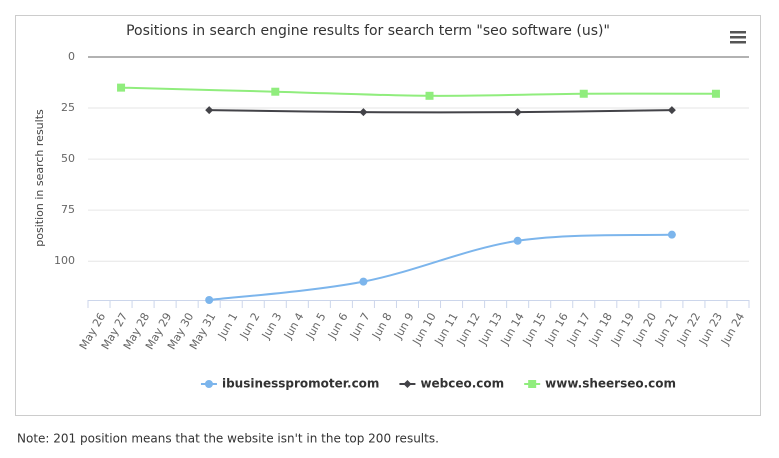  Describe the element at coordinates (68, 107) in the screenshot. I see `y-tick-label: 25` at that location.